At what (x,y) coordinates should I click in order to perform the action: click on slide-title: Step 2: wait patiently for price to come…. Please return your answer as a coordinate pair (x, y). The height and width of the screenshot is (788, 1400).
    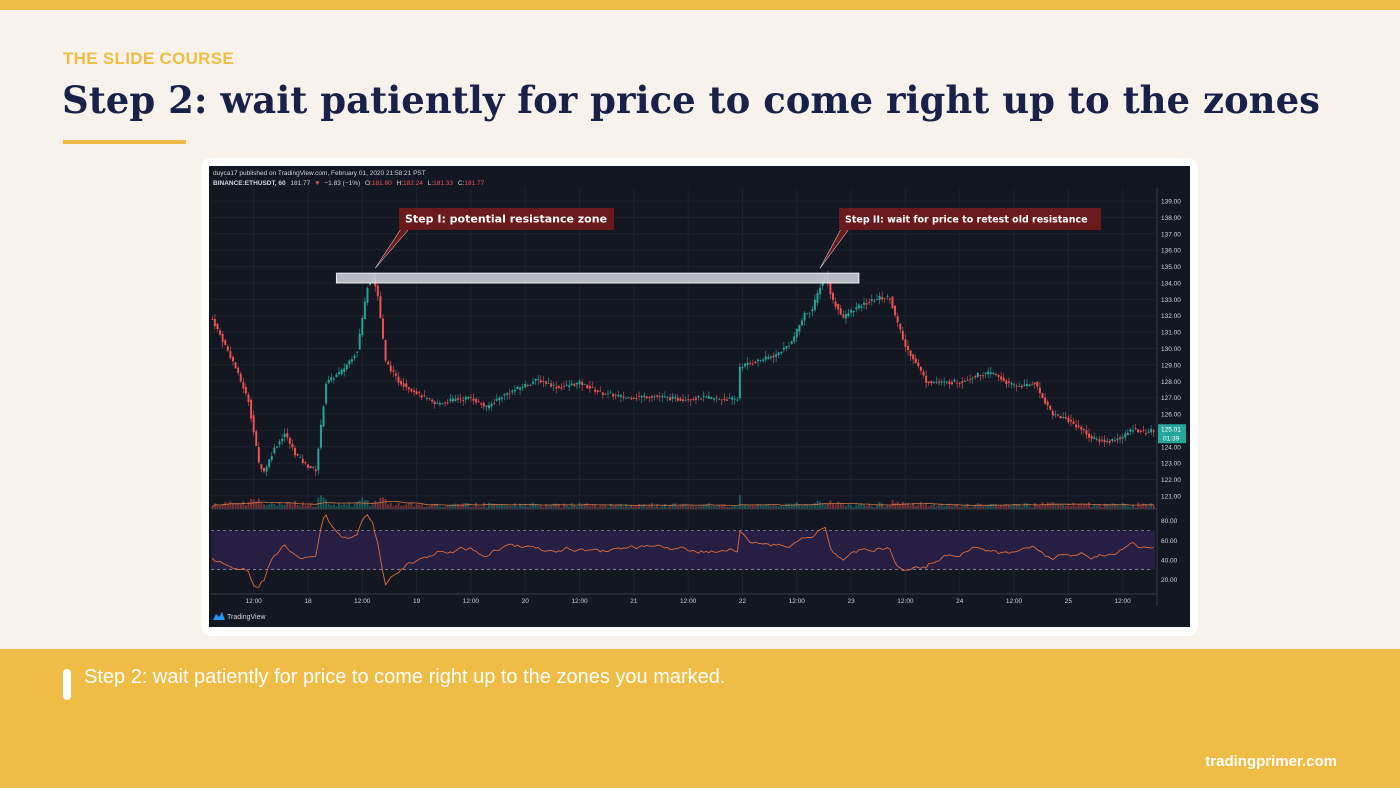
    Looking at the image, I should click on (691, 100).